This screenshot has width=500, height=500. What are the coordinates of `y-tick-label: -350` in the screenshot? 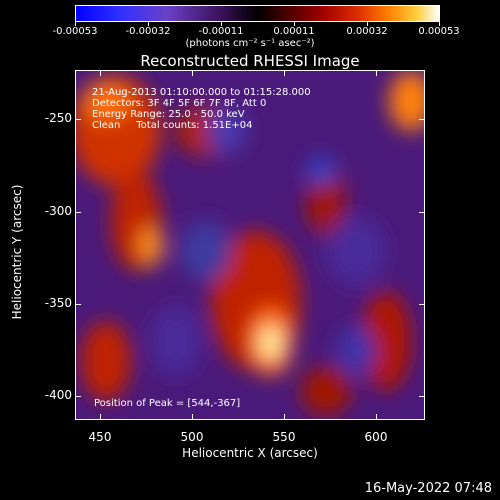 It's located at (58, 303).